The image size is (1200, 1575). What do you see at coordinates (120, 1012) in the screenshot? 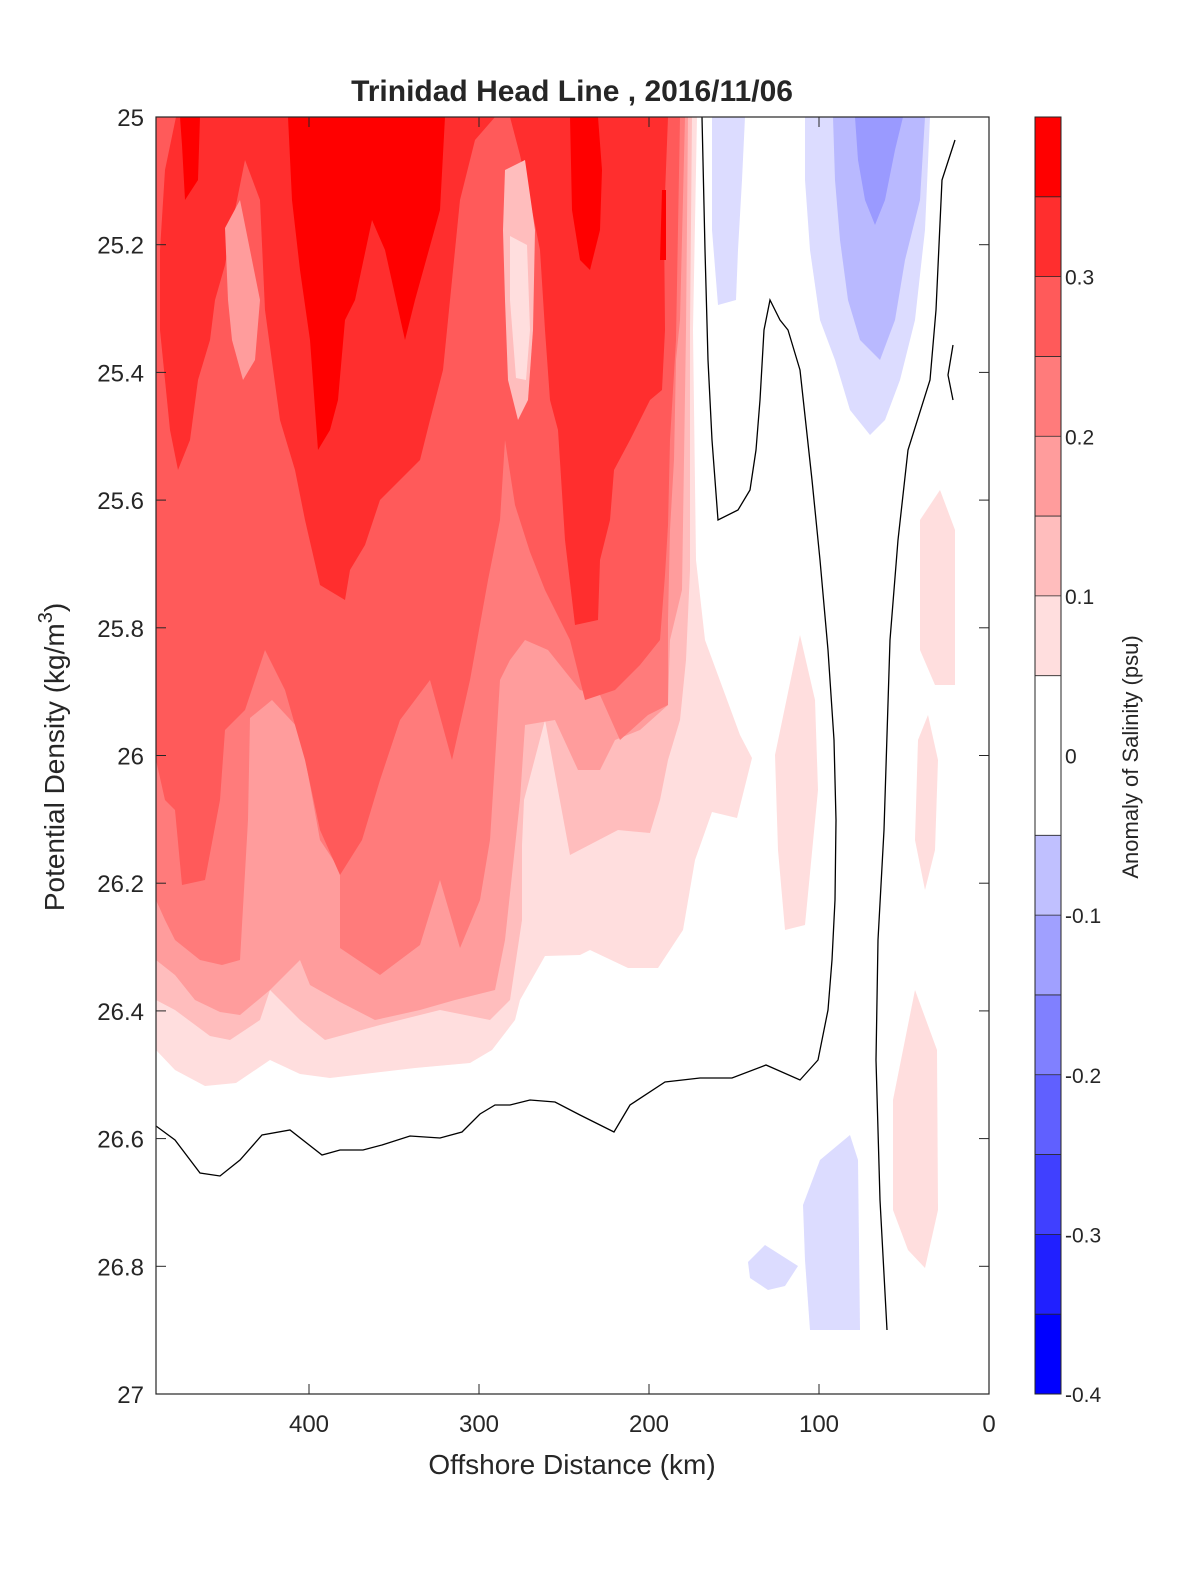
I see `y-tick-label: 26.4` at bounding box center [120, 1012].